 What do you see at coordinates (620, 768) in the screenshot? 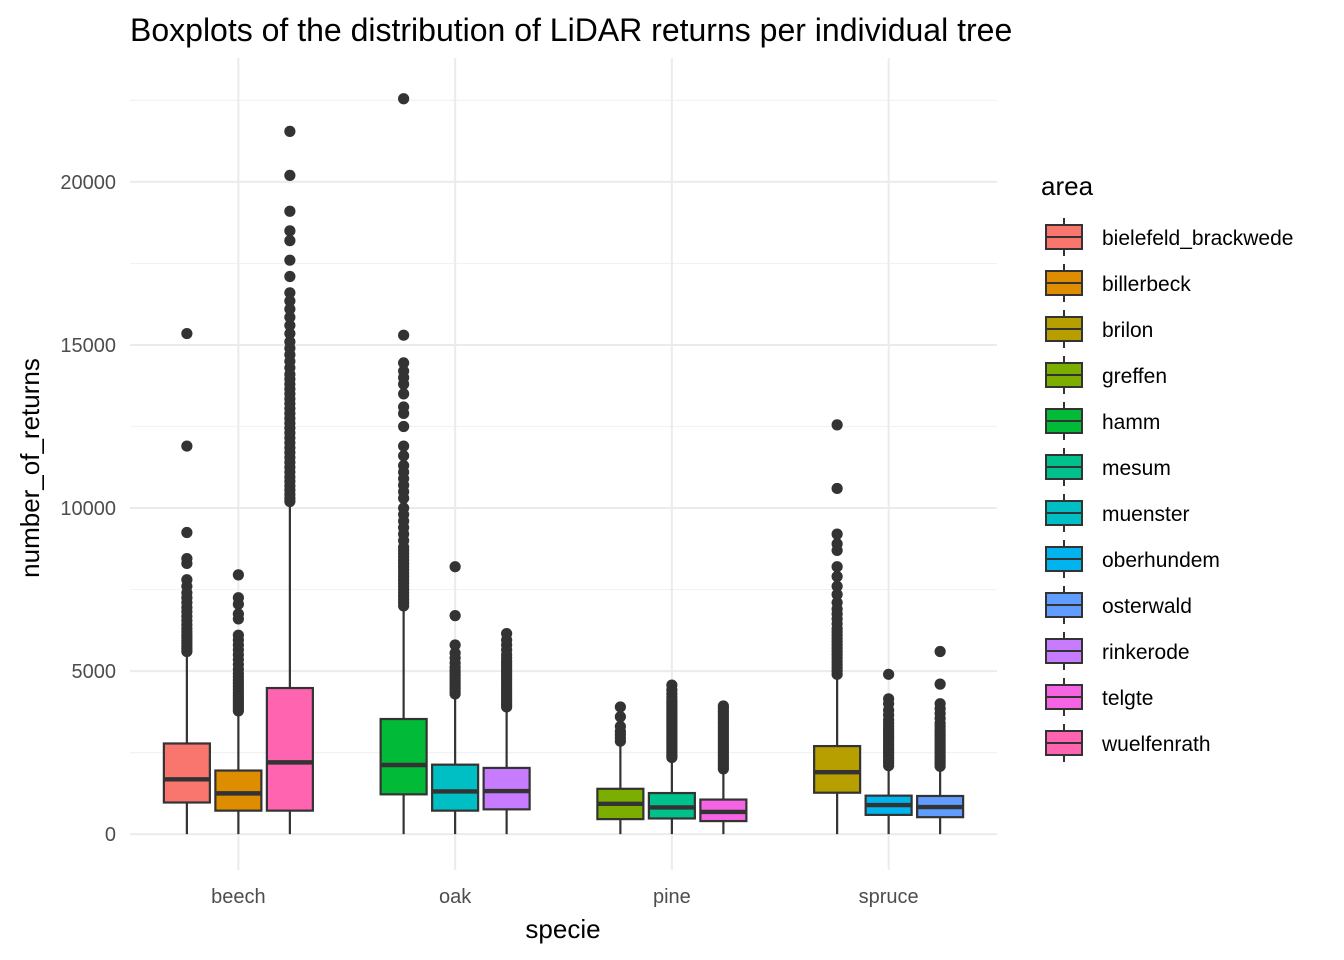
I see `box-pine-greffen` at bounding box center [620, 768].